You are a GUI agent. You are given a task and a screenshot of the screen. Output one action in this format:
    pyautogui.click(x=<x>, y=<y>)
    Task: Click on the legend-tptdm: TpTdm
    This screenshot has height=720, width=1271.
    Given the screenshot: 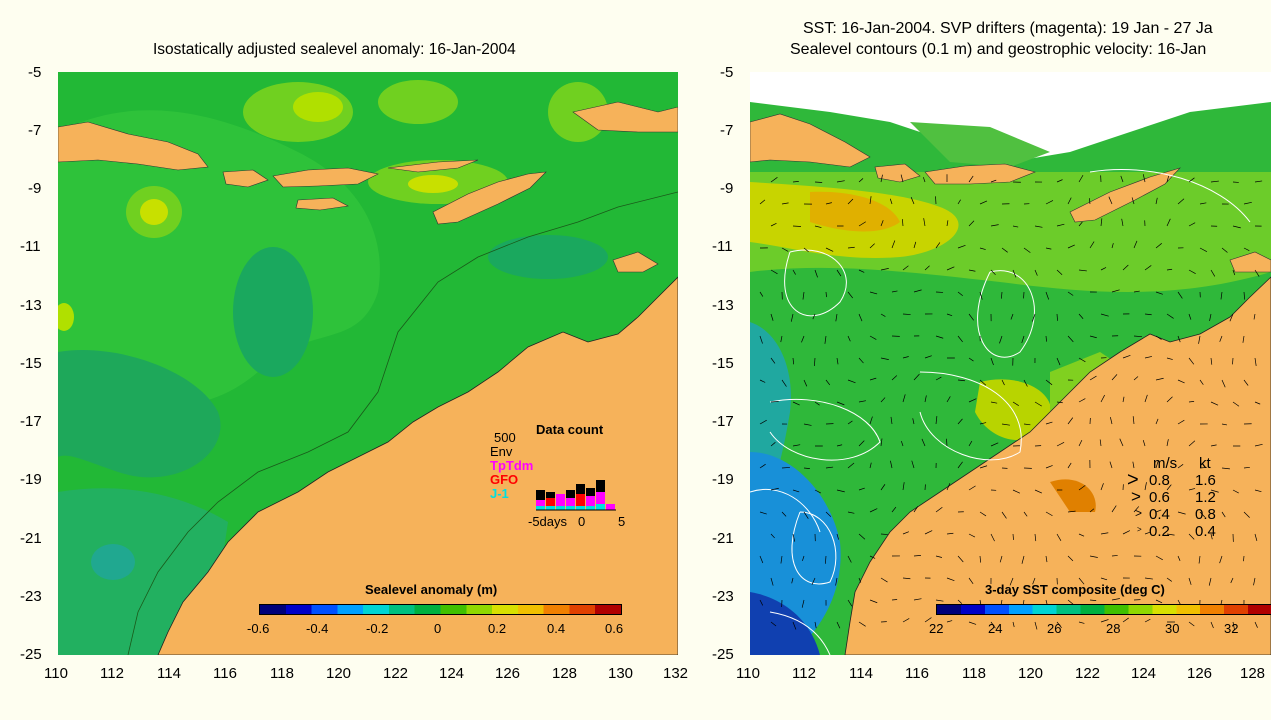 What is the action you would take?
    pyautogui.click(x=512, y=465)
    